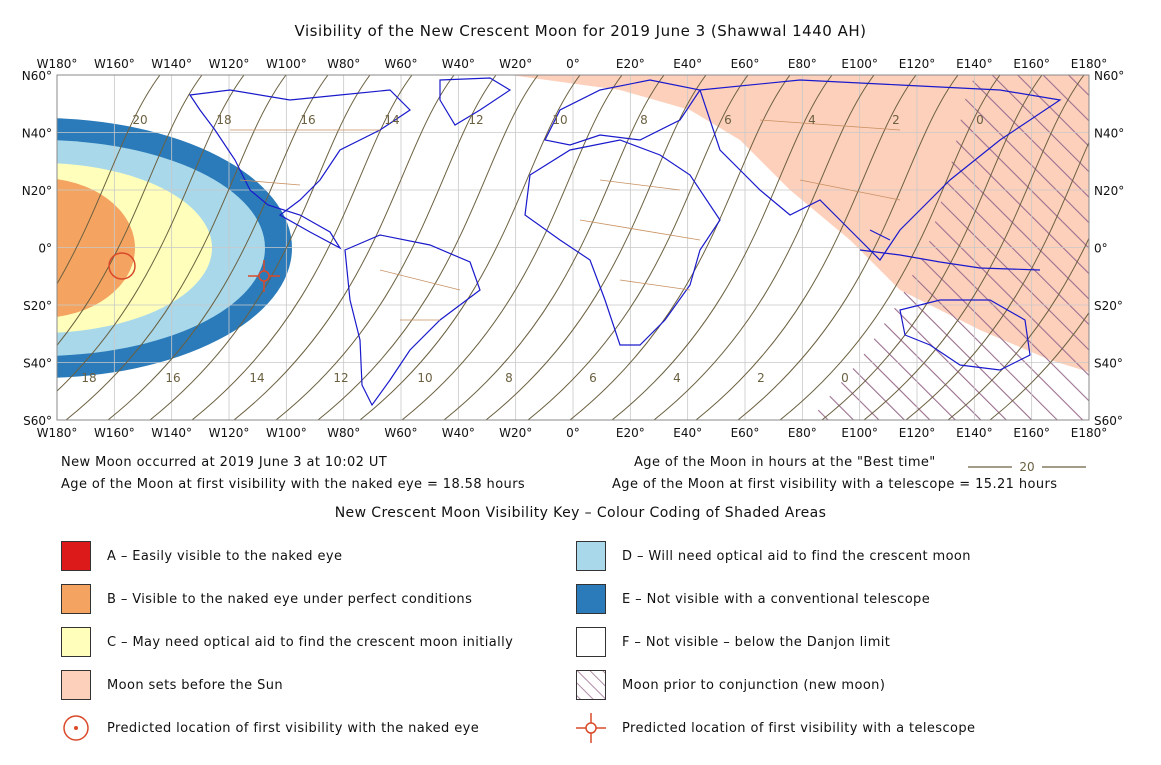  Describe the element at coordinates (880, 170) in the screenshot. I see `asia-coast` at that location.